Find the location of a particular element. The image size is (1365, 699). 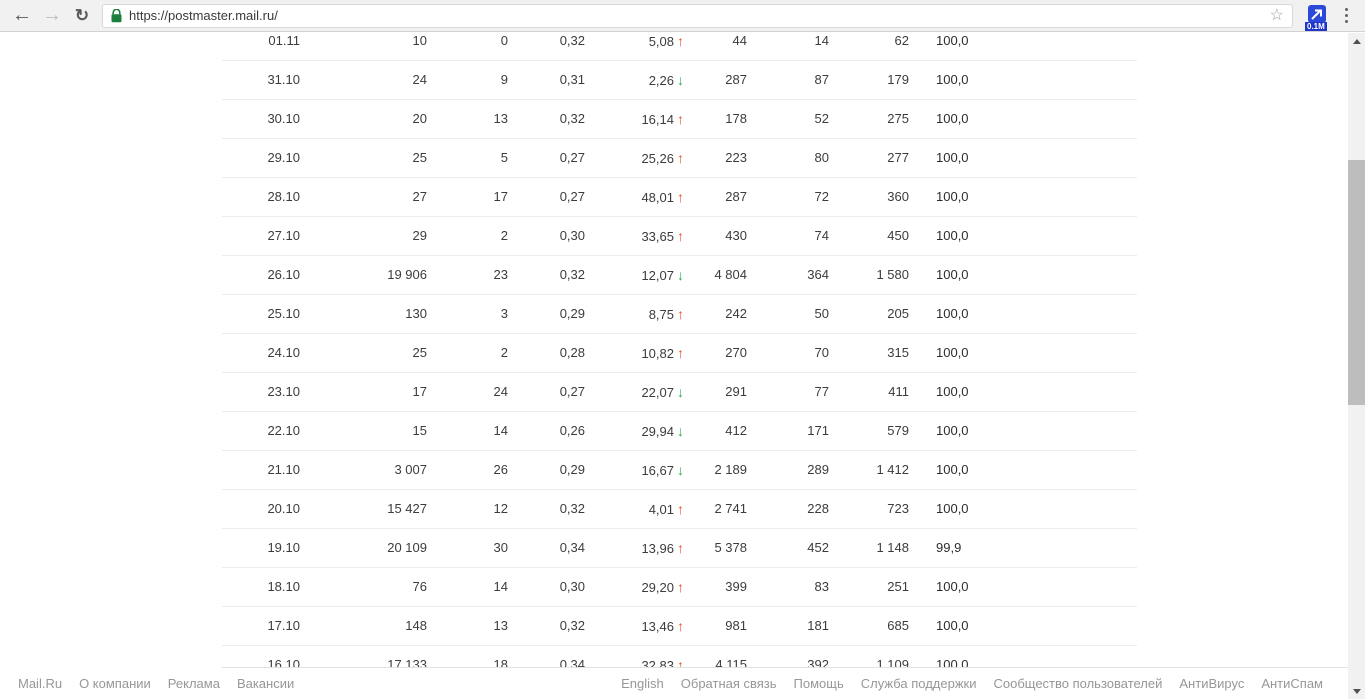

table-row: 27.10 29 2 0,30 33,65 ↑ 430 74 450 100,0 is located at coordinates (679, 236).